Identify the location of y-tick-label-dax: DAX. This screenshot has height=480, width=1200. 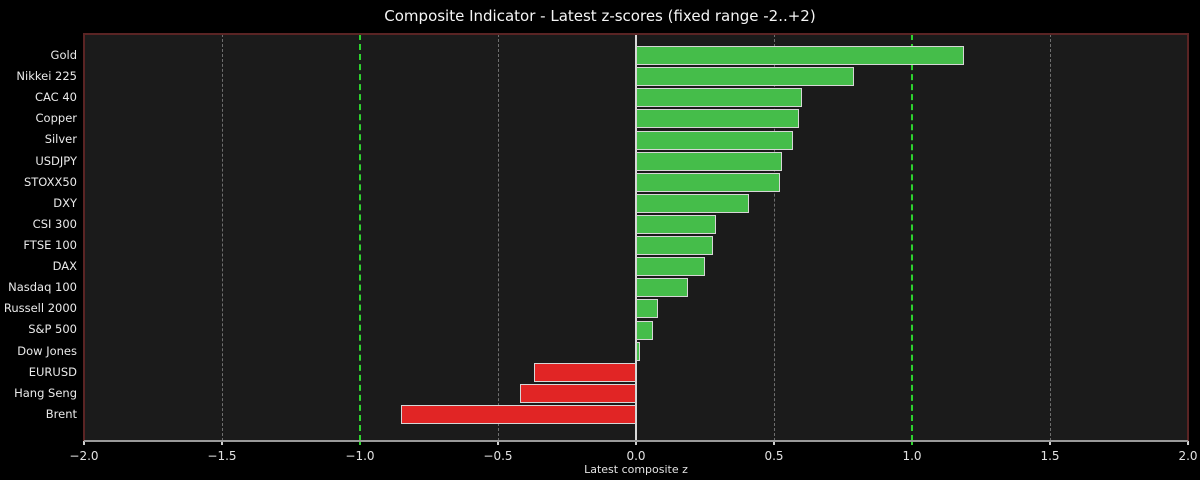
(64, 266).